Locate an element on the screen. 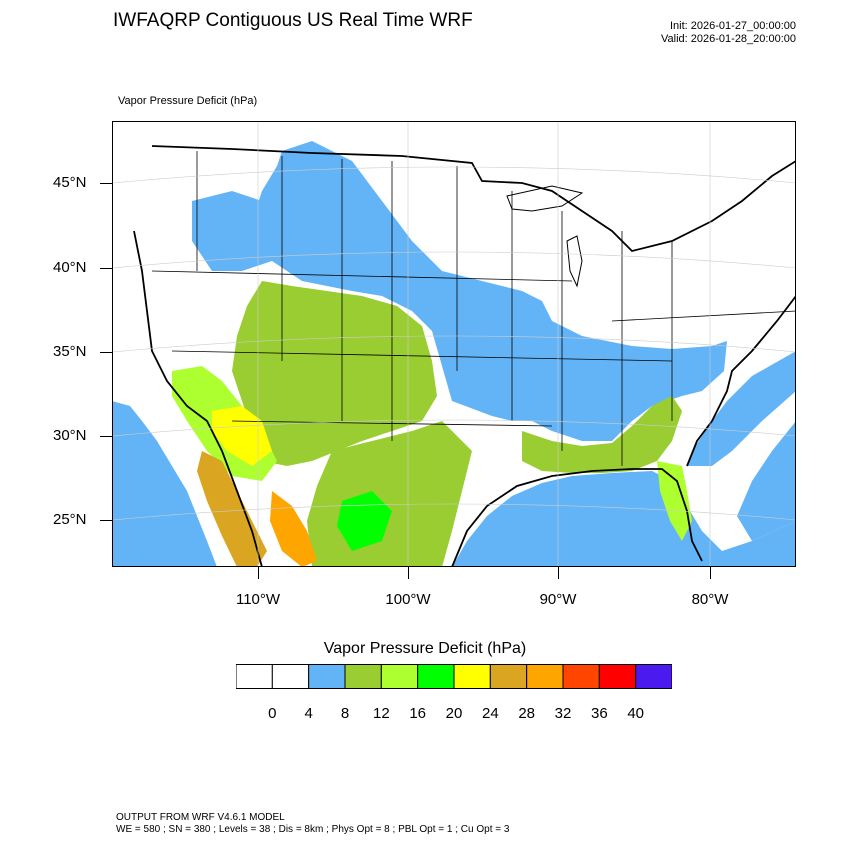 The image size is (850, 850). vpd-band-8-12-west is located at coordinates (334, 373).